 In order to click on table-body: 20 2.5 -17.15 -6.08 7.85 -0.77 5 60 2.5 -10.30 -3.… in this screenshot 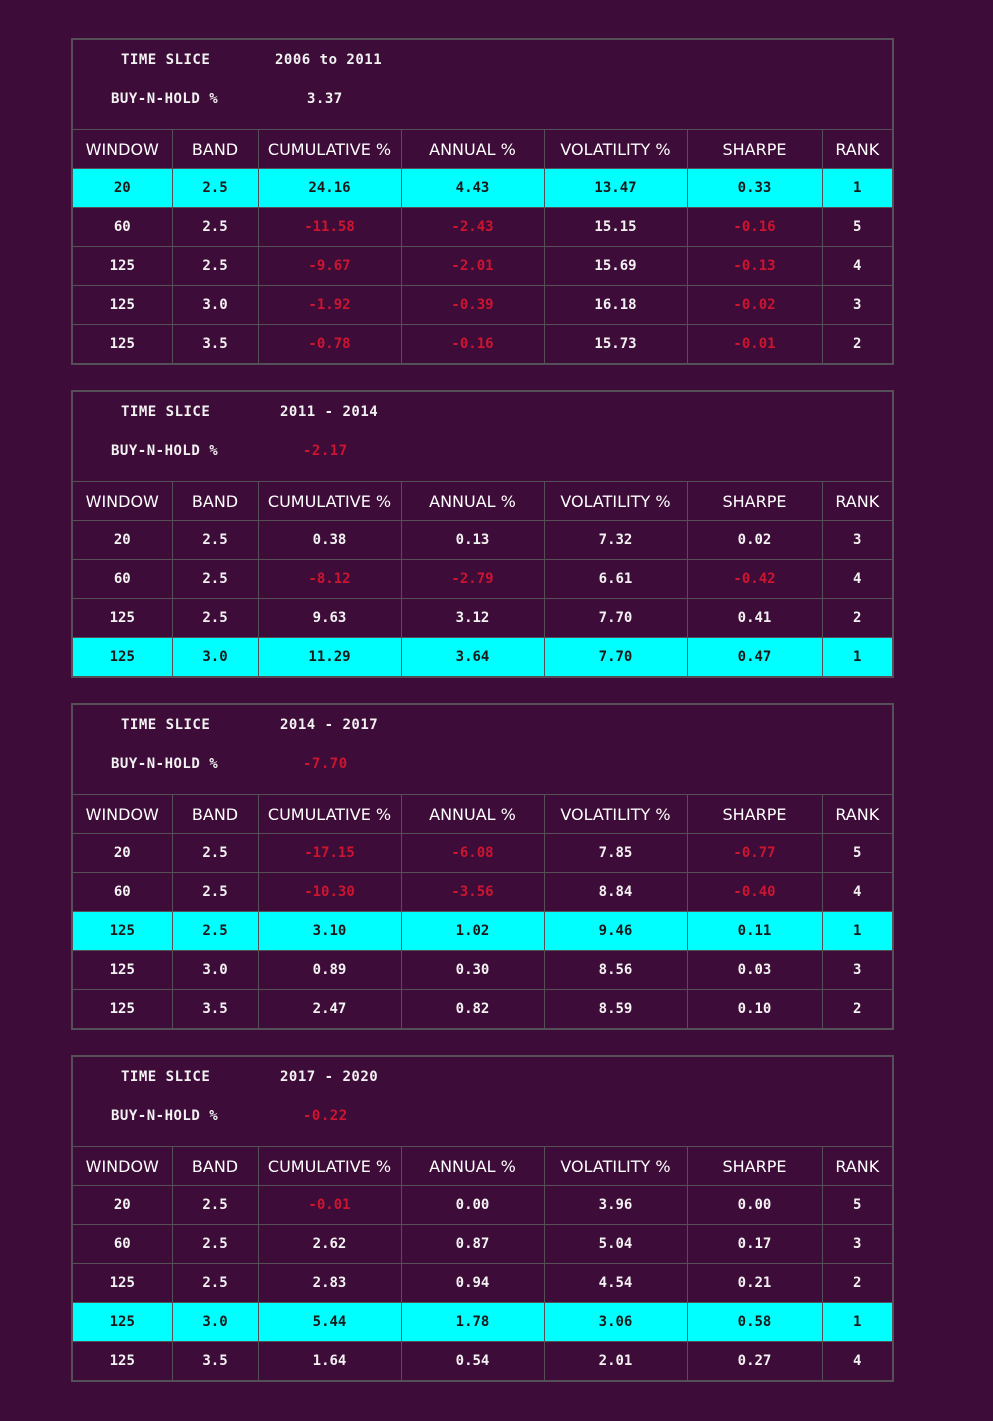, I will do `click(482, 930)`.